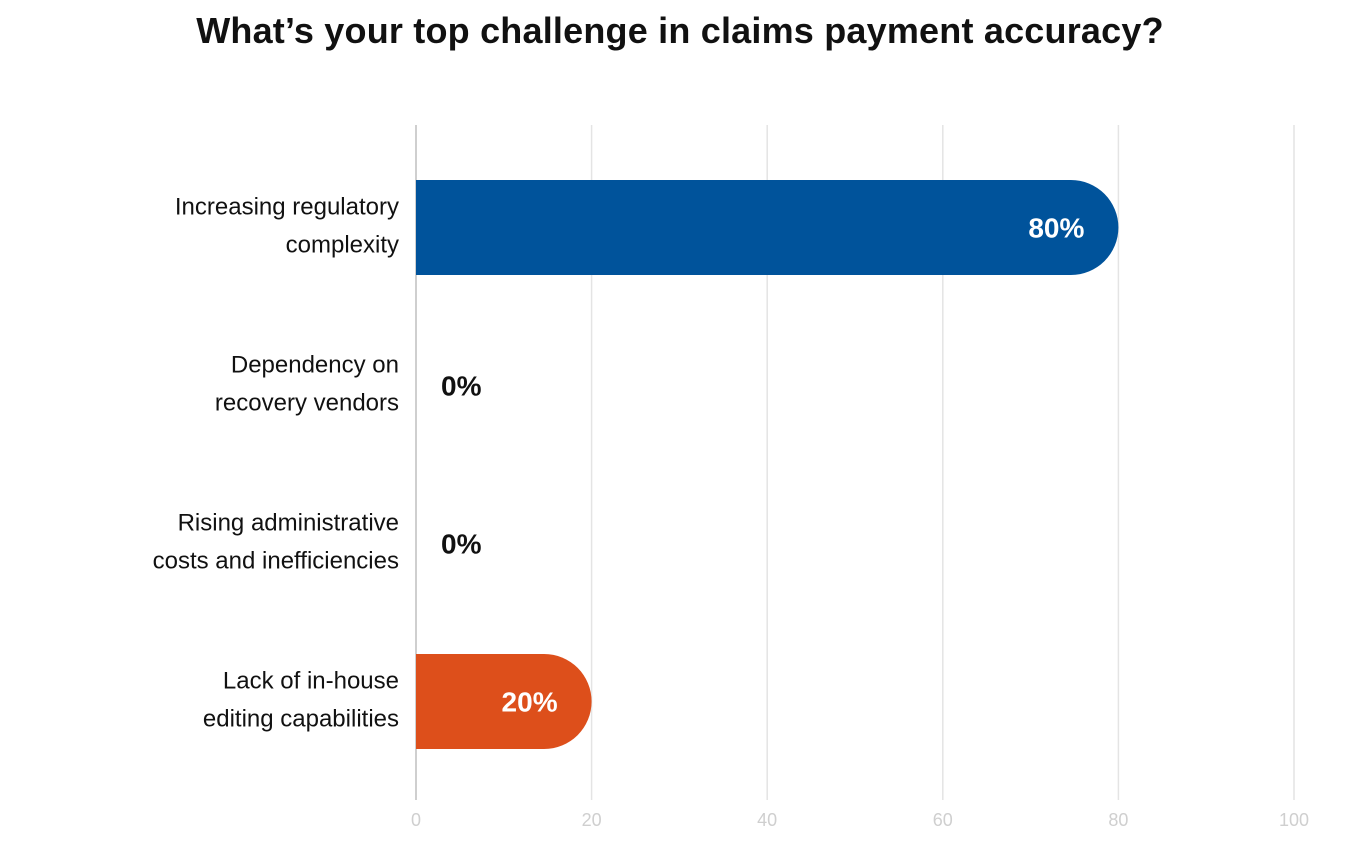 This screenshot has height=863, width=1360. I want to click on category-label: Lack of in-house, so click(311, 681).